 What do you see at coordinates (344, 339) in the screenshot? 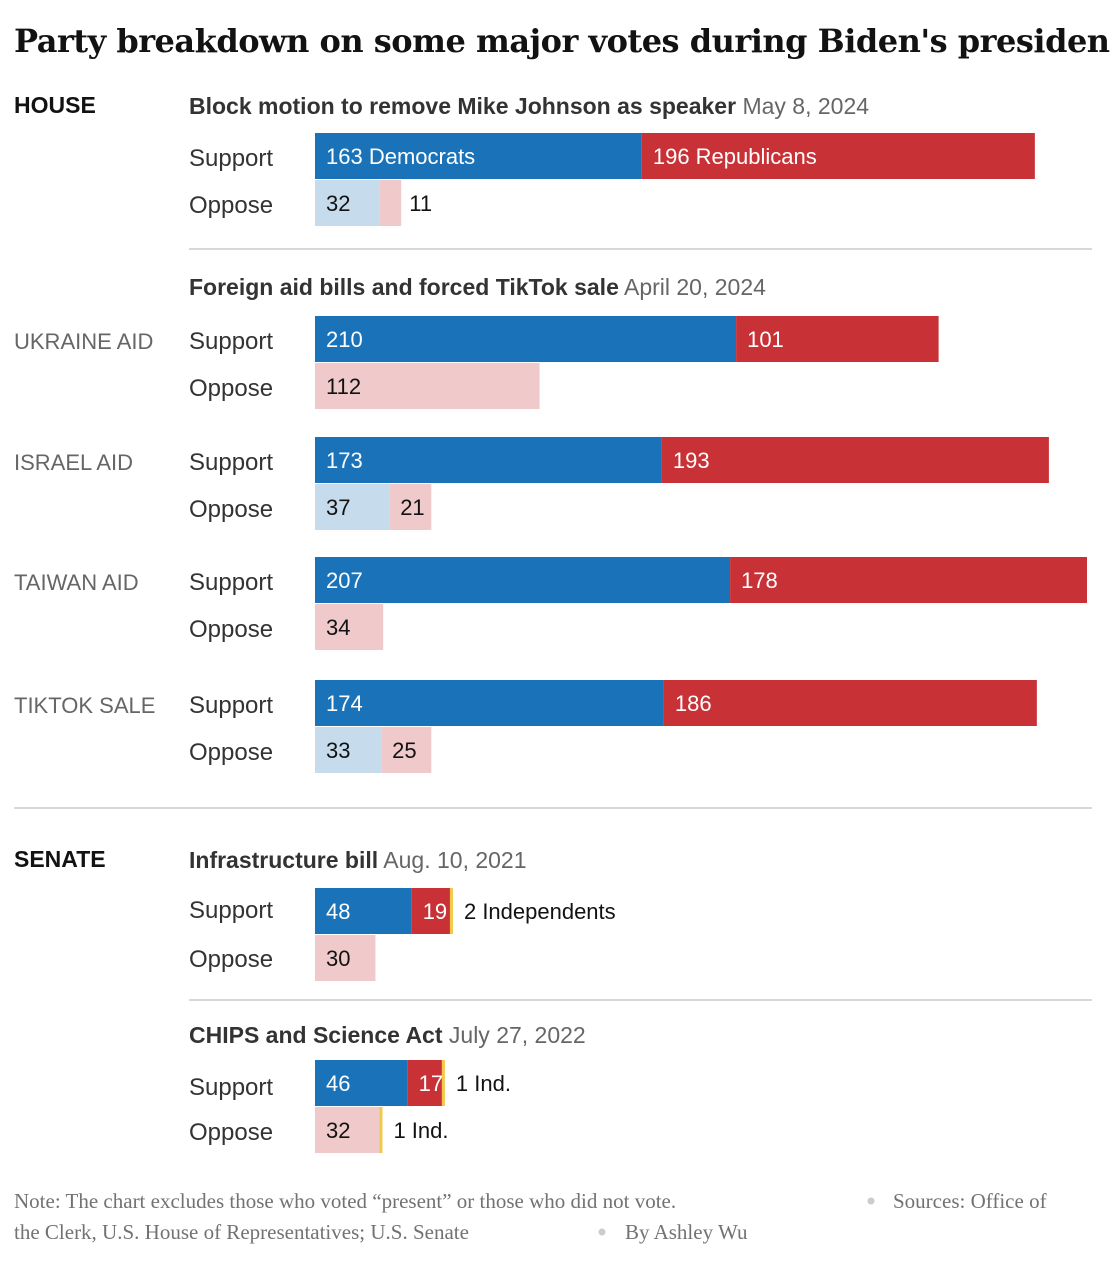
I see `bar-label-dem: 210` at bounding box center [344, 339].